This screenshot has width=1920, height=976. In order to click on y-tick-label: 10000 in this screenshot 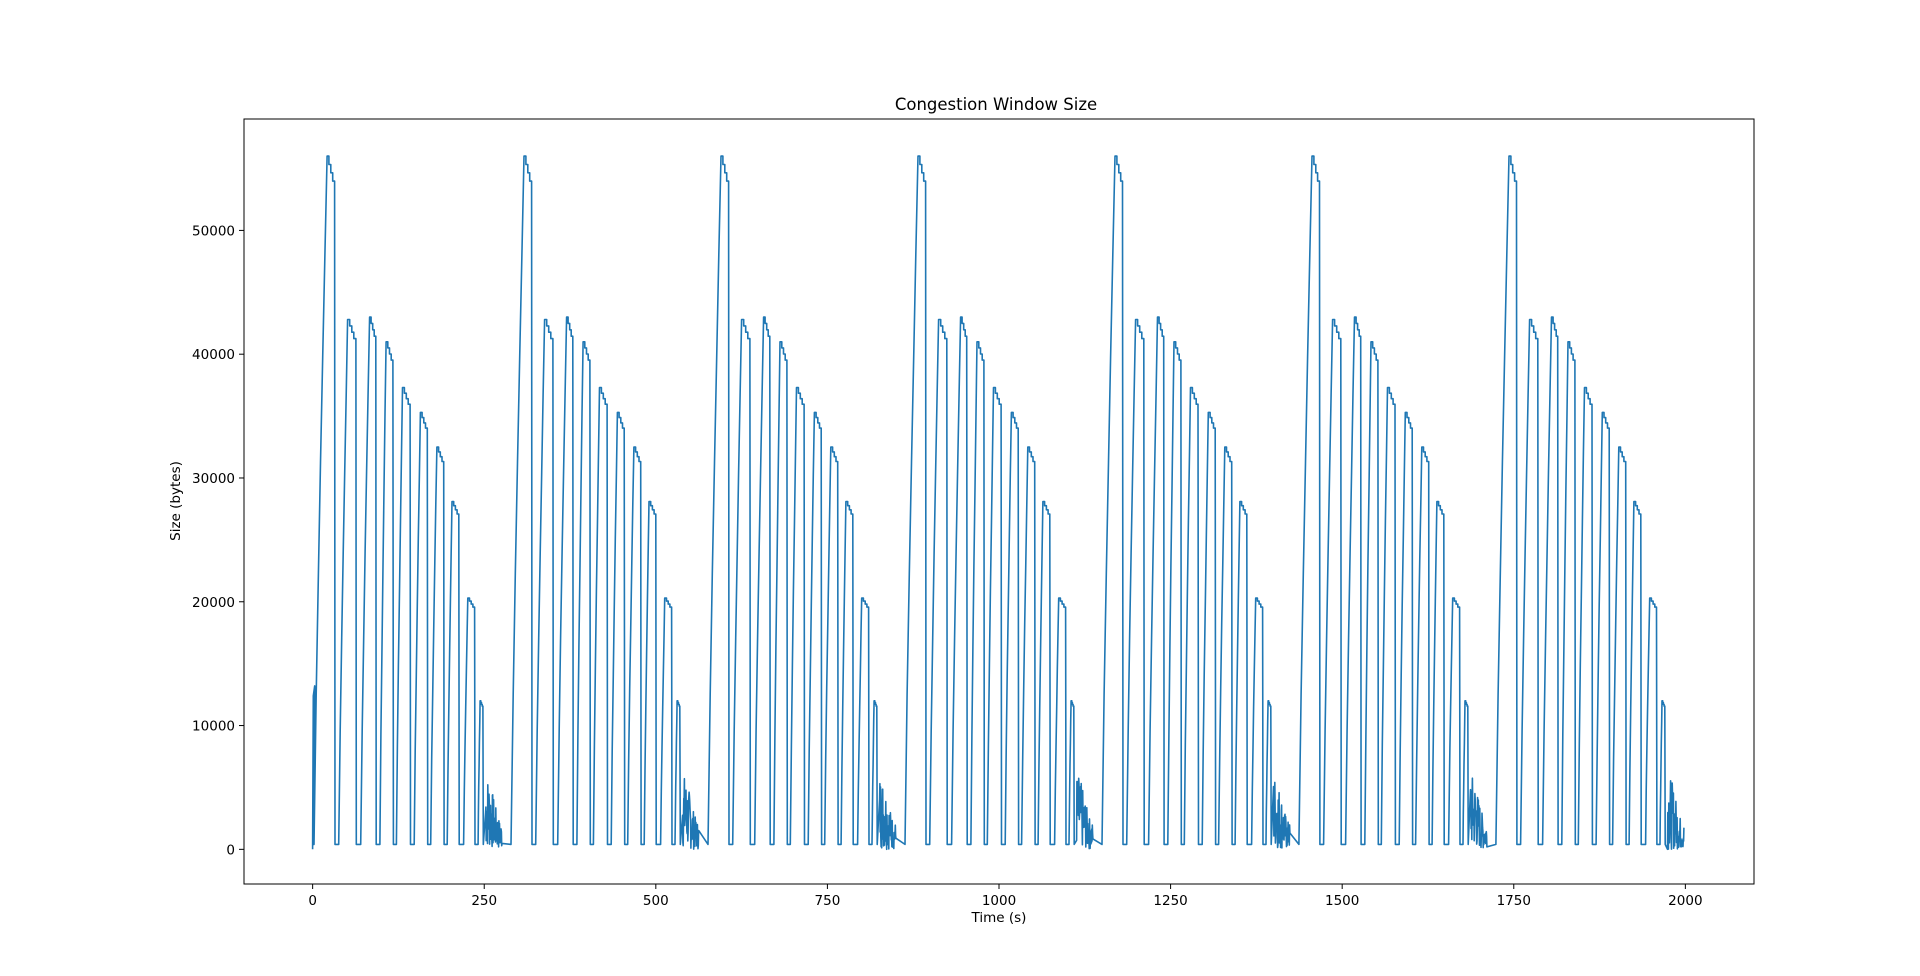, I will do `click(213, 727)`.